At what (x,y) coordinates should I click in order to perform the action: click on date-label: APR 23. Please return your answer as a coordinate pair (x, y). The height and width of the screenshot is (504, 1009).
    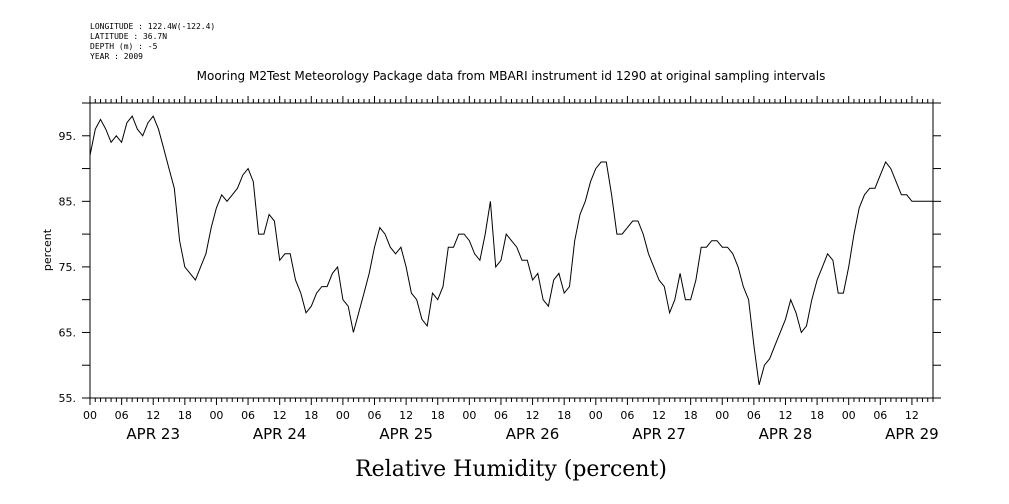
    Looking at the image, I should click on (153, 434).